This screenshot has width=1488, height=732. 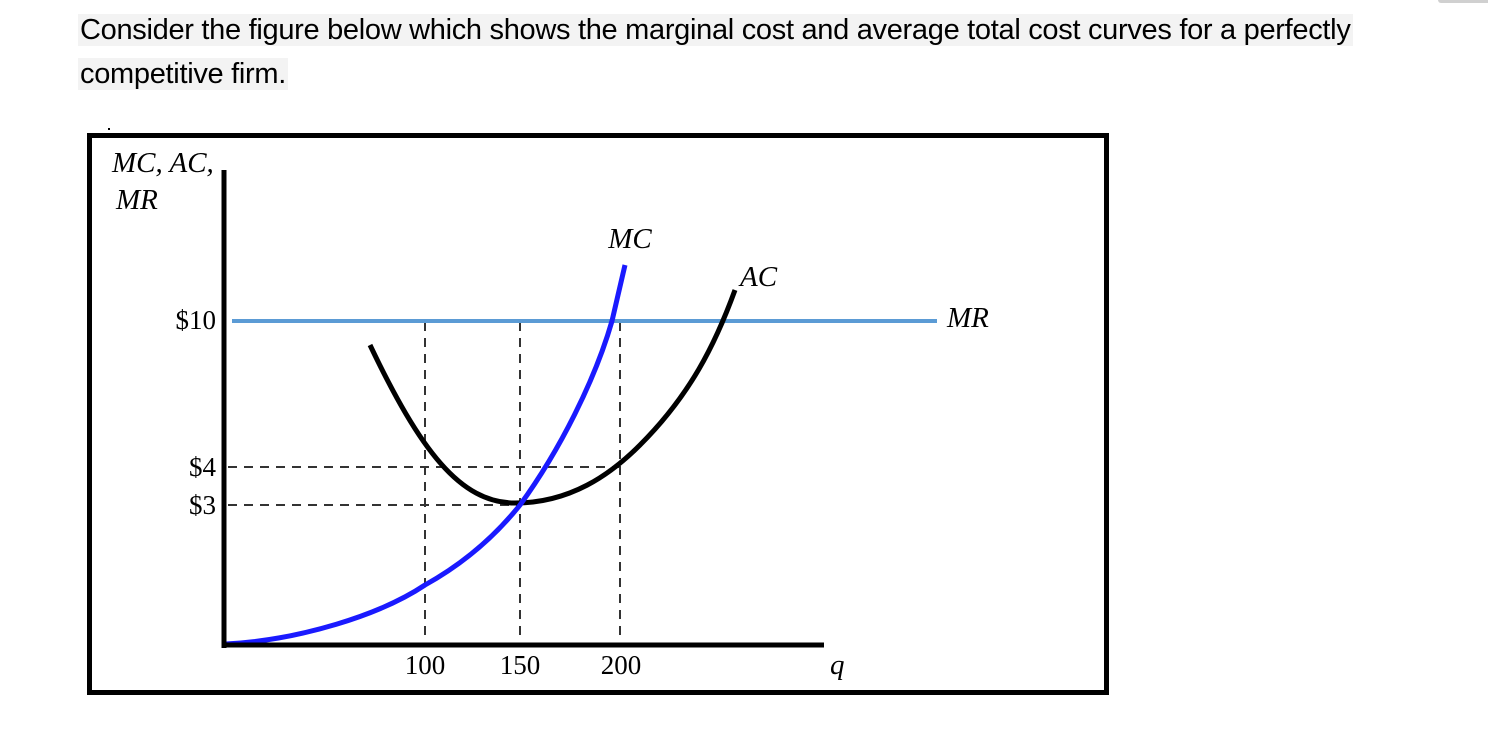 I want to click on x-axis-label: q, so click(x=837, y=665).